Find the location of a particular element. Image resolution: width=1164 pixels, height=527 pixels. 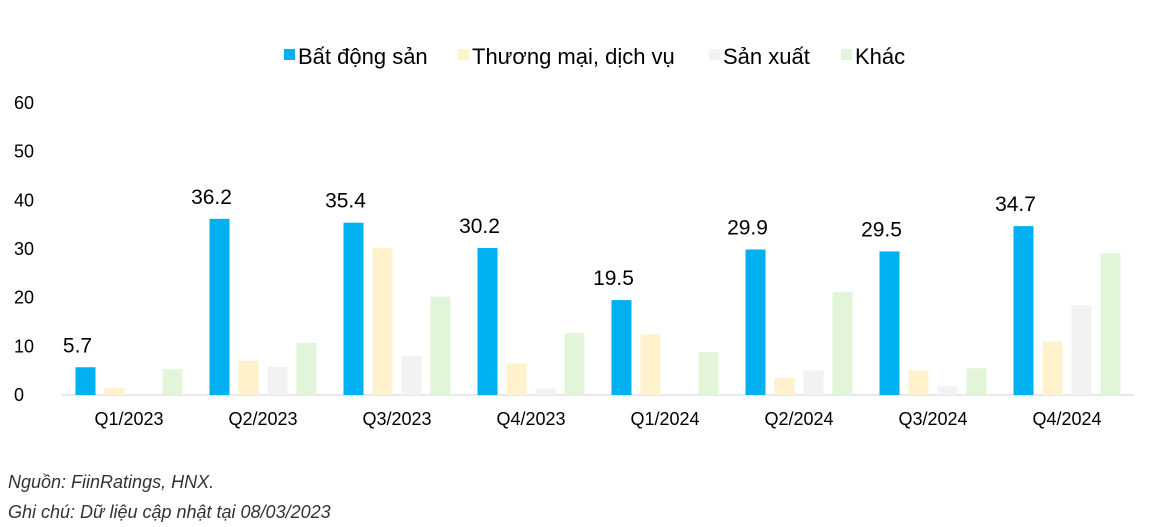

x-tick-label: Q3/2023 is located at coordinates (396, 419).